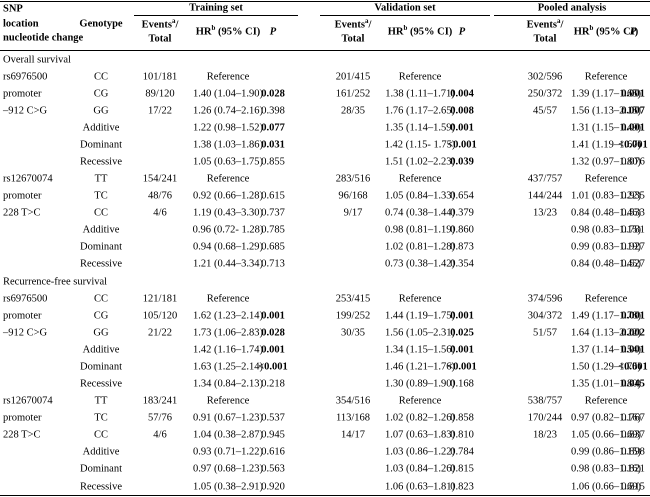  What do you see at coordinates (420, 486) in the screenshot?
I see `cell: 1.06 (0.63–1.81)` at bounding box center [420, 486].